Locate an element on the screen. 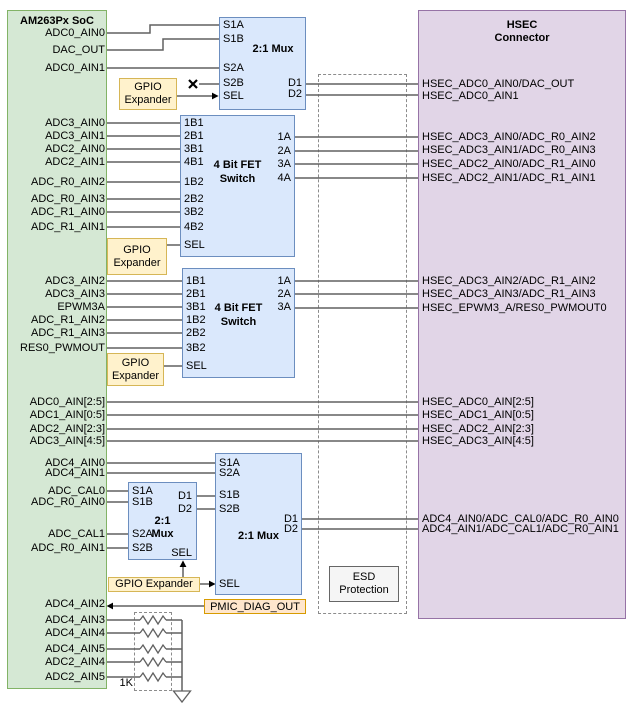  soc-pin-label: ADC_CAL0 is located at coordinates (76, 491).